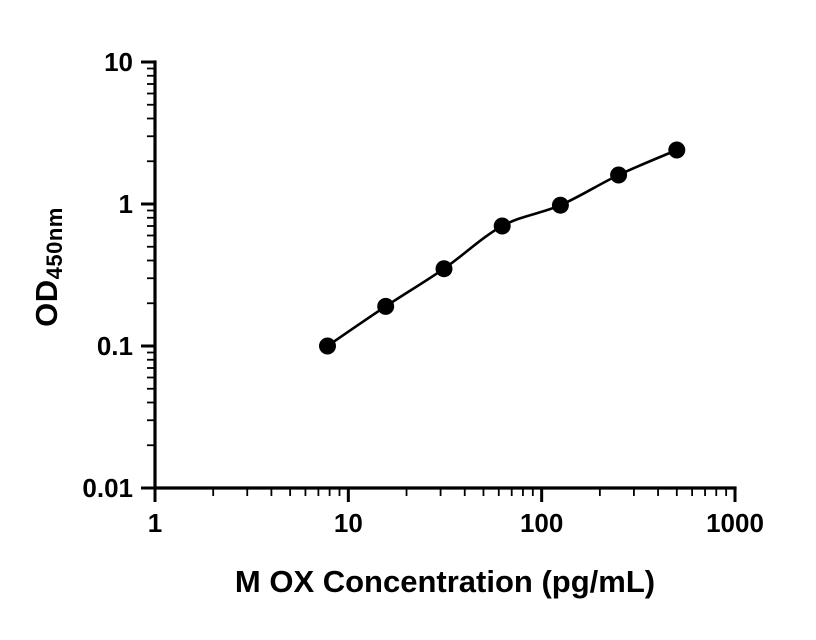 Image resolution: width=816 pixels, height=640 pixels. I want to click on x-tick-label: 10, so click(348, 523).